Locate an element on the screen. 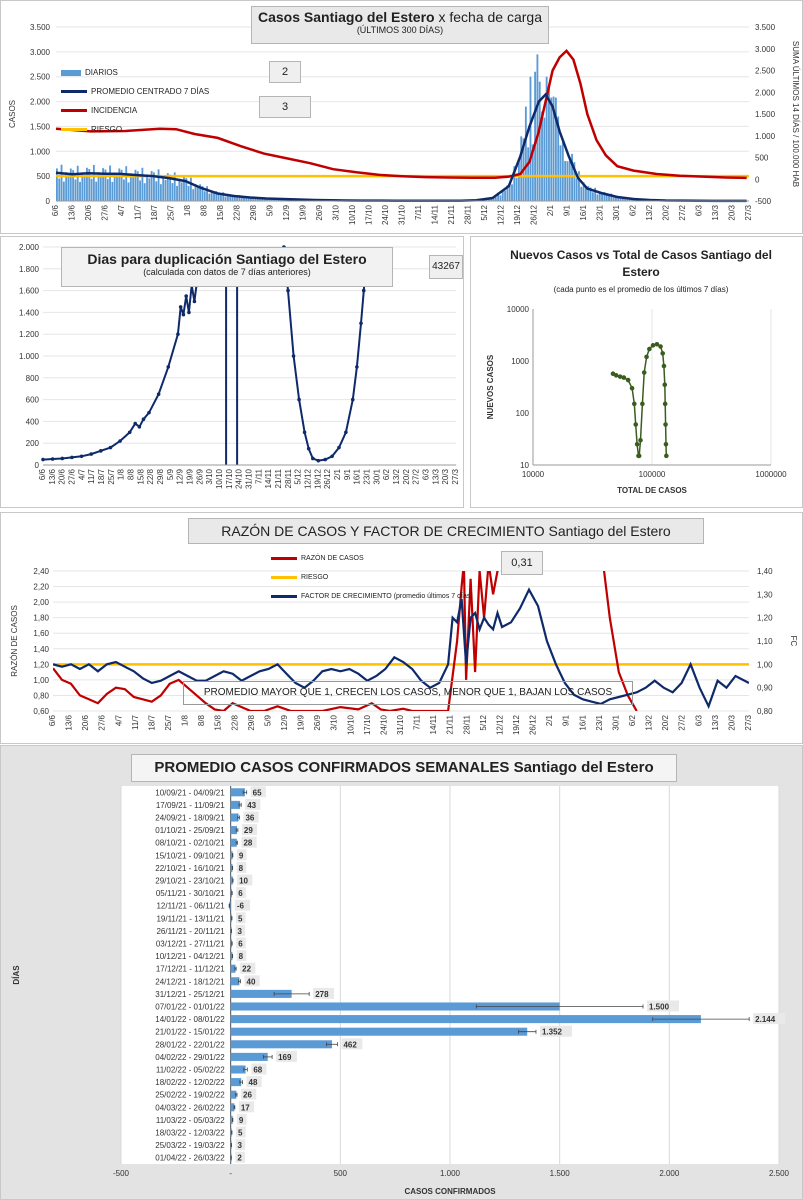  x-tick-label: 10/10 is located at coordinates (352, 214).